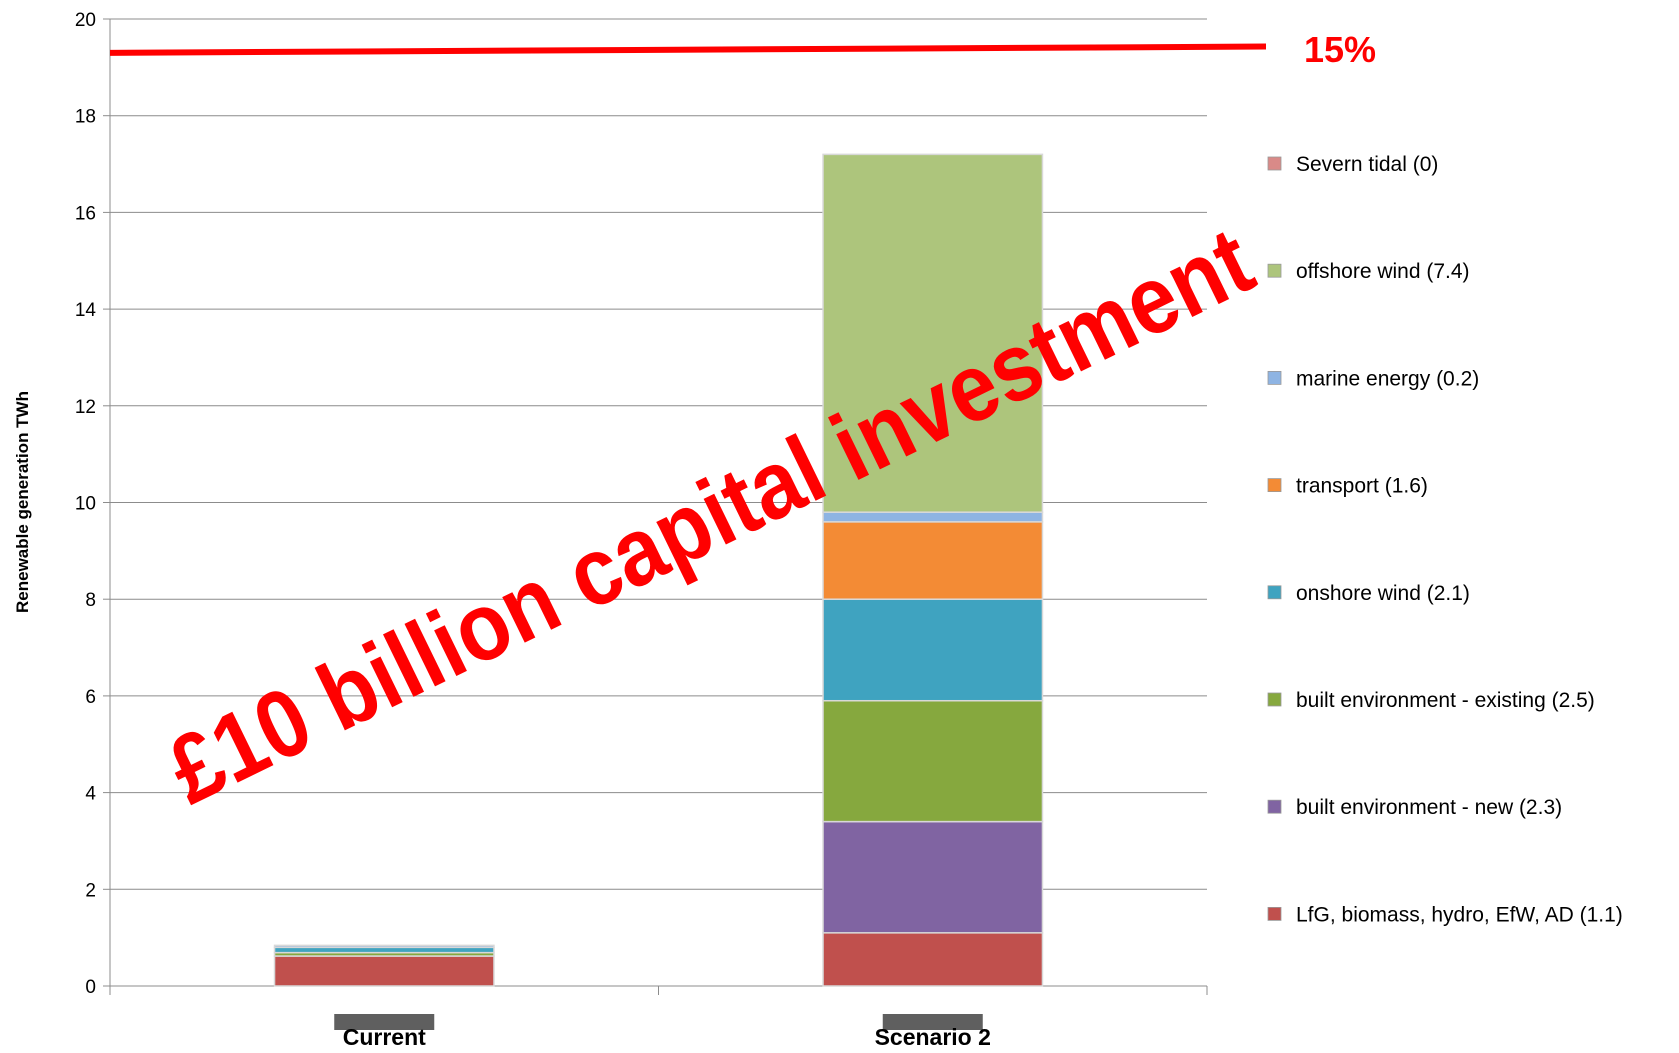 Image resolution: width=1679 pixels, height=1053 pixels. Describe the element at coordinates (90, 890) in the screenshot. I see `y-tick-label: 2` at that location.